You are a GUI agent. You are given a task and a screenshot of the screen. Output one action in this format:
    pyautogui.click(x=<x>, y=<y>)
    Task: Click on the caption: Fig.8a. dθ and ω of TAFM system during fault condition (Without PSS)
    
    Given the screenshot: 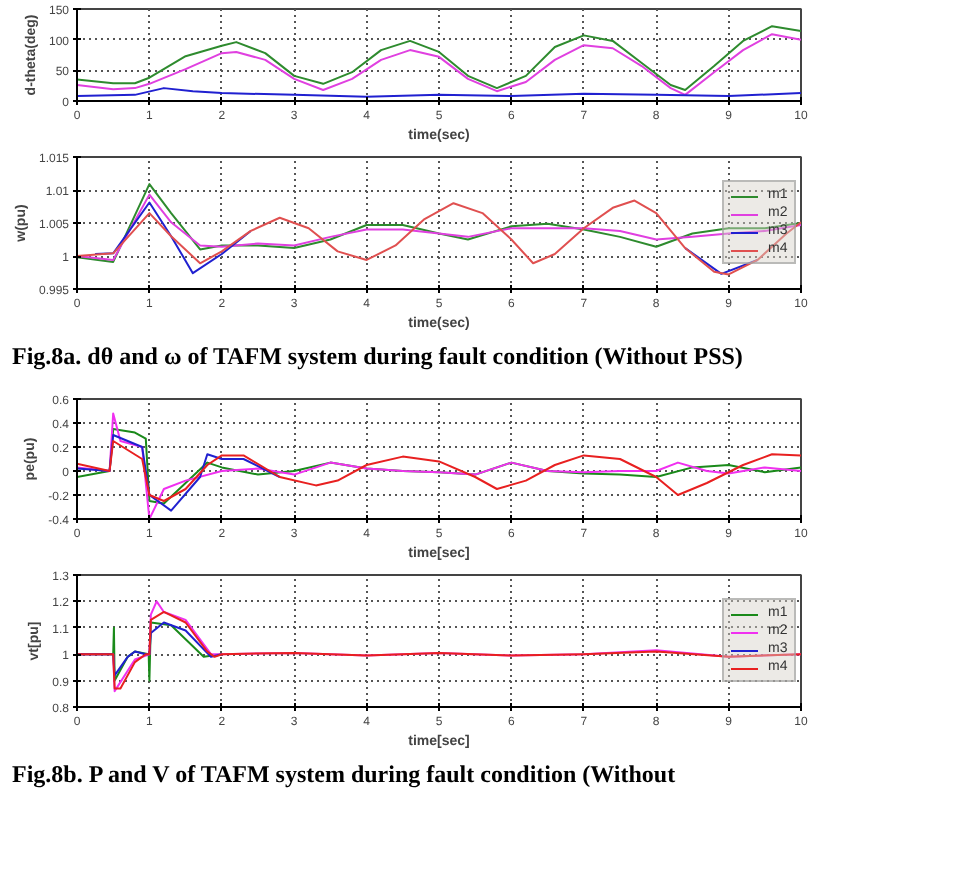 What is the action you would take?
    pyautogui.click(x=377, y=357)
    